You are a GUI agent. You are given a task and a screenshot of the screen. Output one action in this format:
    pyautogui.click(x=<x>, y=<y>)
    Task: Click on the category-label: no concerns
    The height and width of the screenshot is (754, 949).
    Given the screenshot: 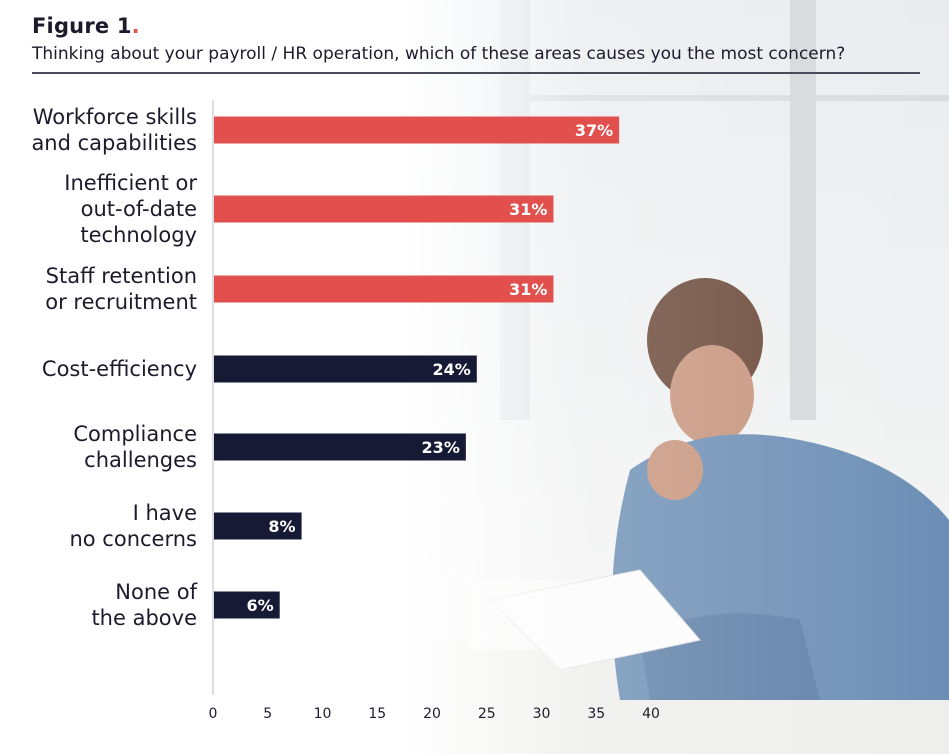 What is the action you would take?
    pyautogui.click(x=133, y=539)
    